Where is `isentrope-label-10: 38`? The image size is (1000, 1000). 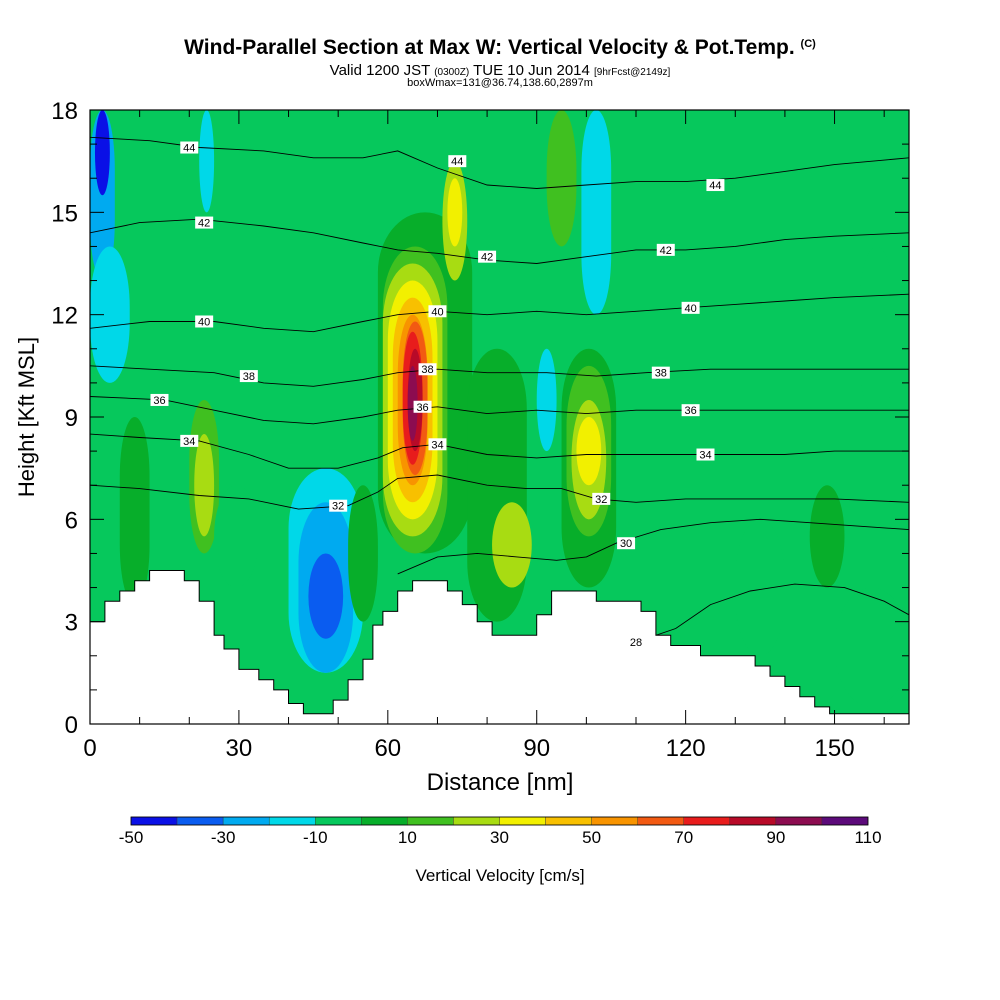
isentrope-label-10: 38 is located at coordinates (427, 369).